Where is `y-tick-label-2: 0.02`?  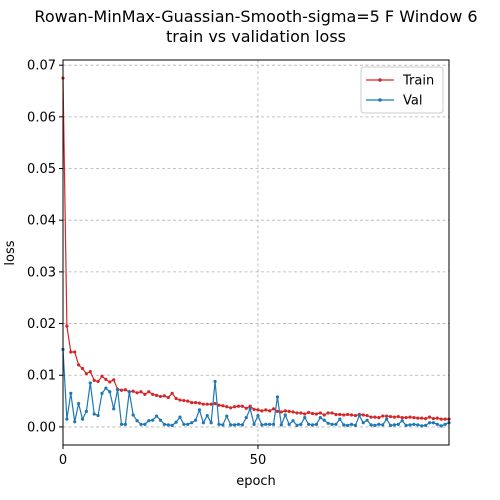 y-tick-label-2: 0.02 is located at coordinates (41, 324).